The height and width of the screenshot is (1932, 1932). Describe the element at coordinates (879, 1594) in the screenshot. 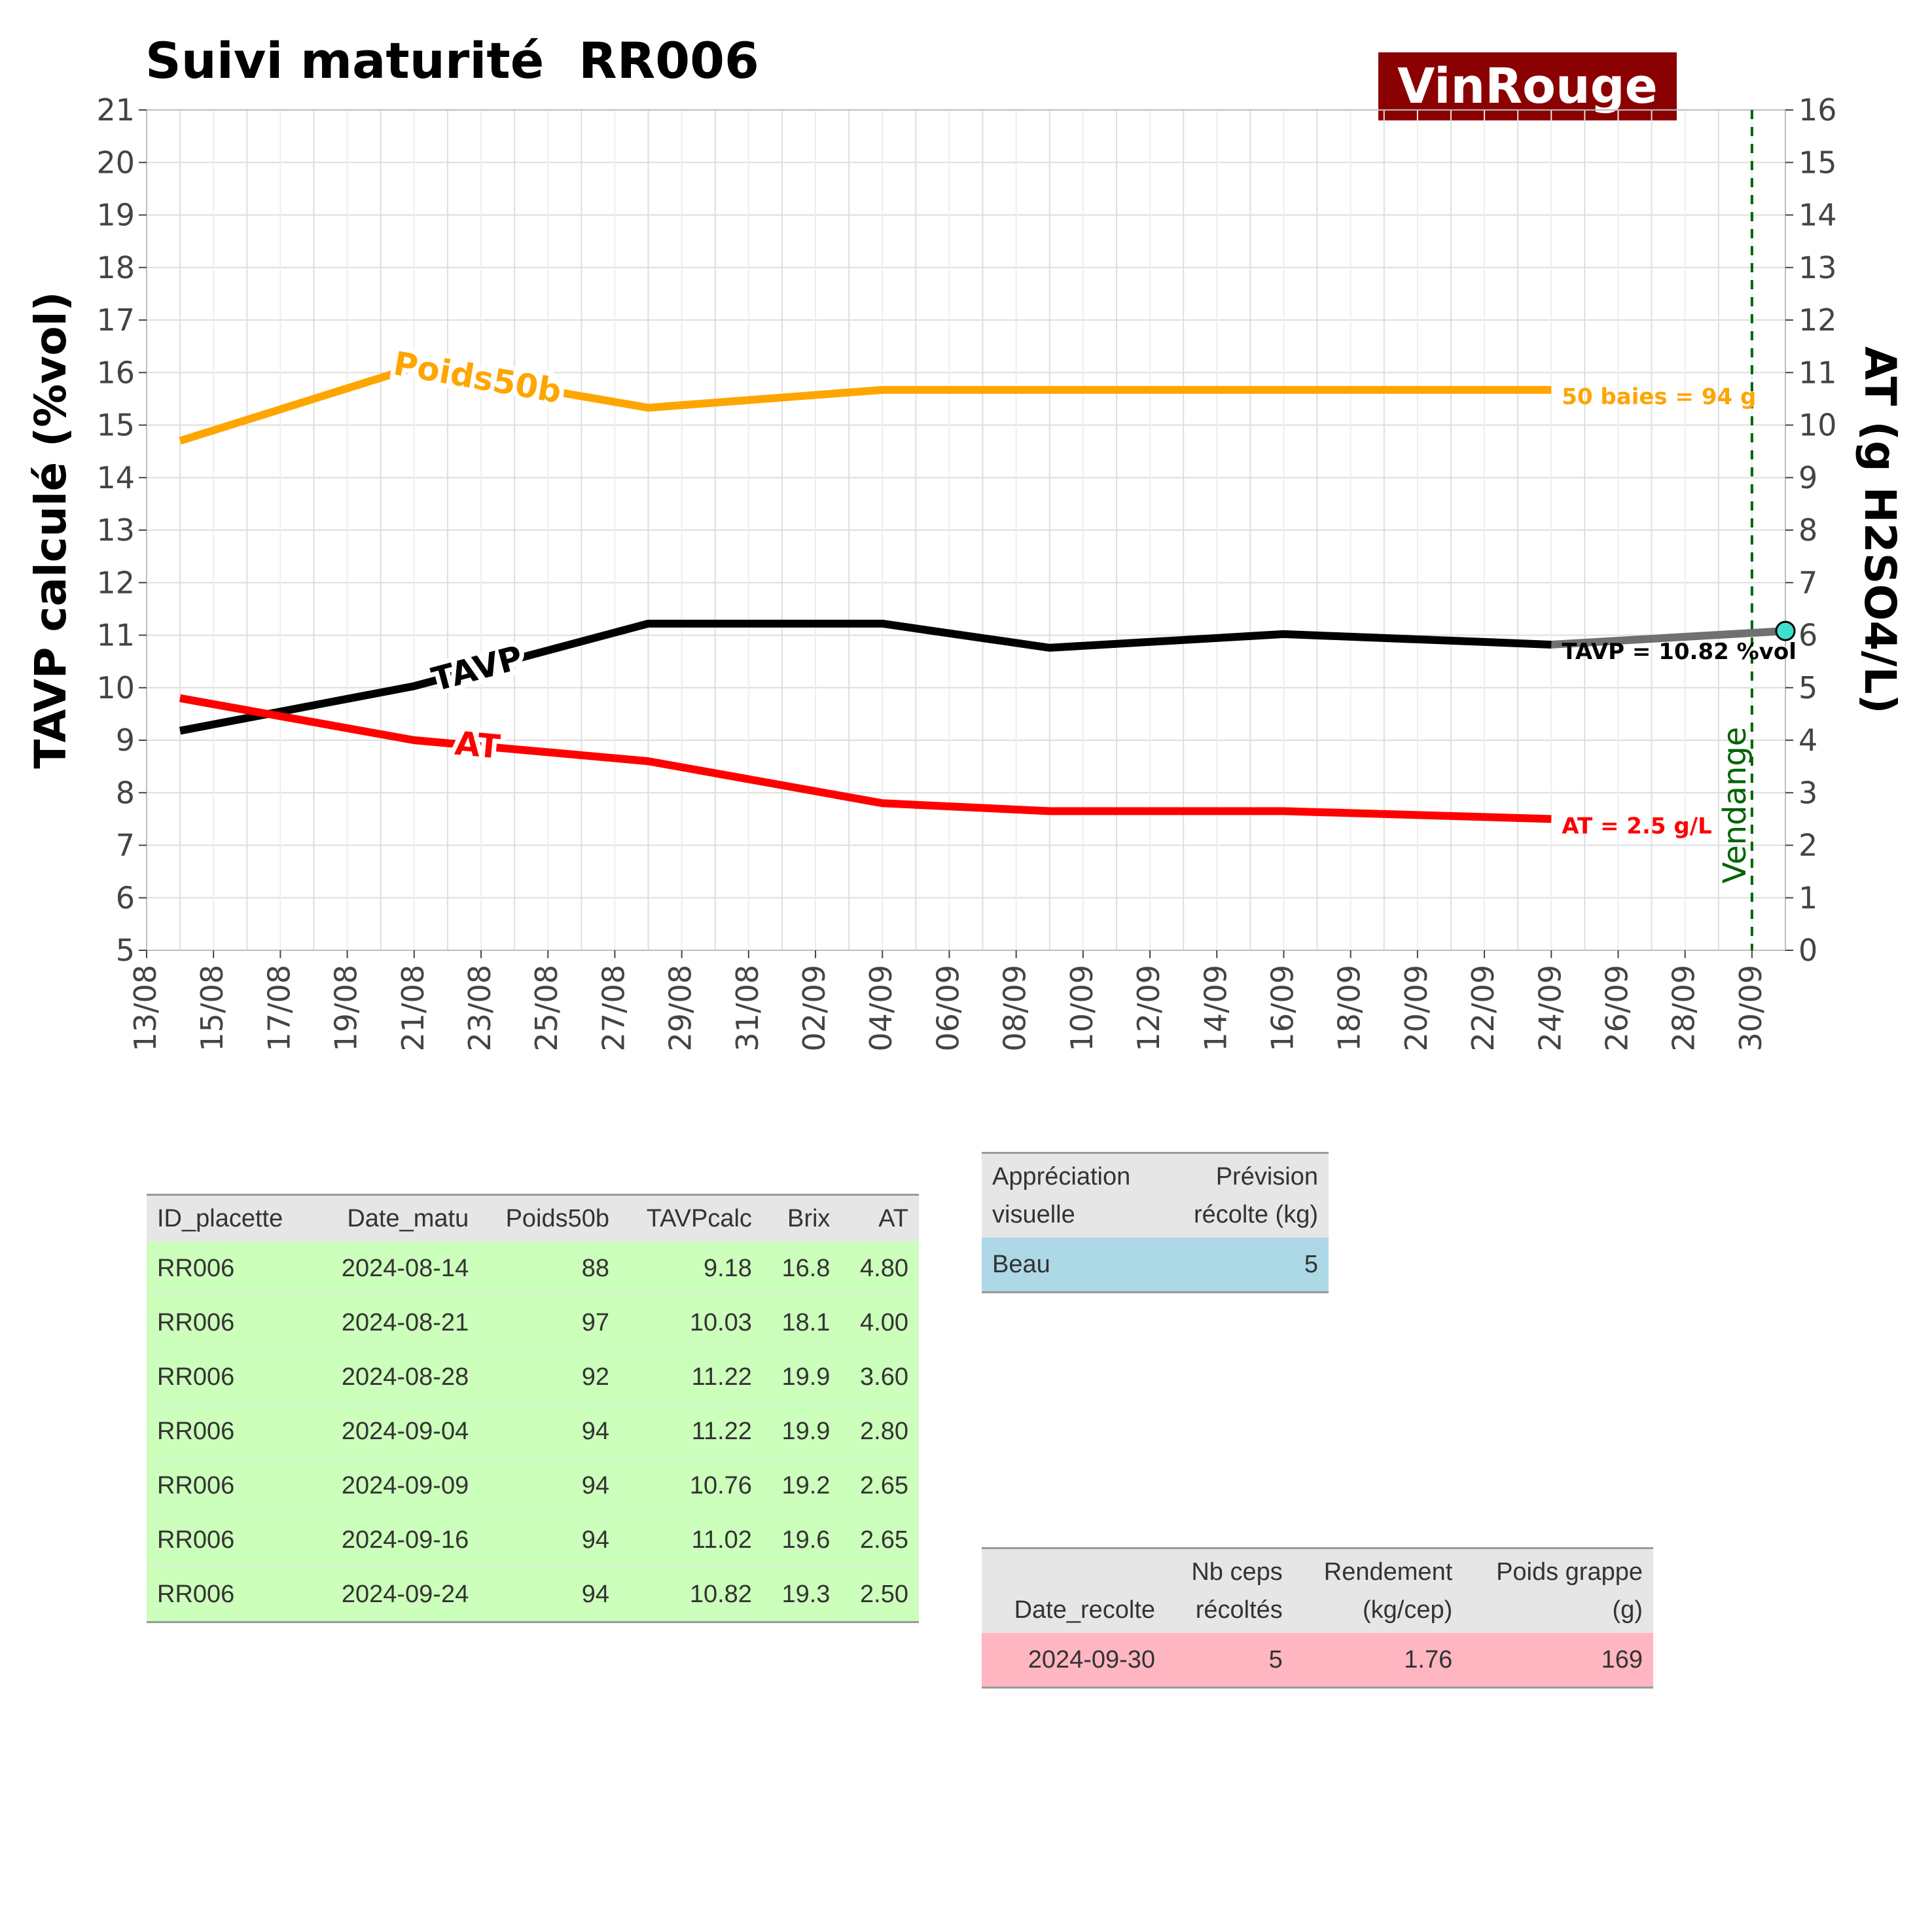

I see `table-cell: 2.50` at that location.